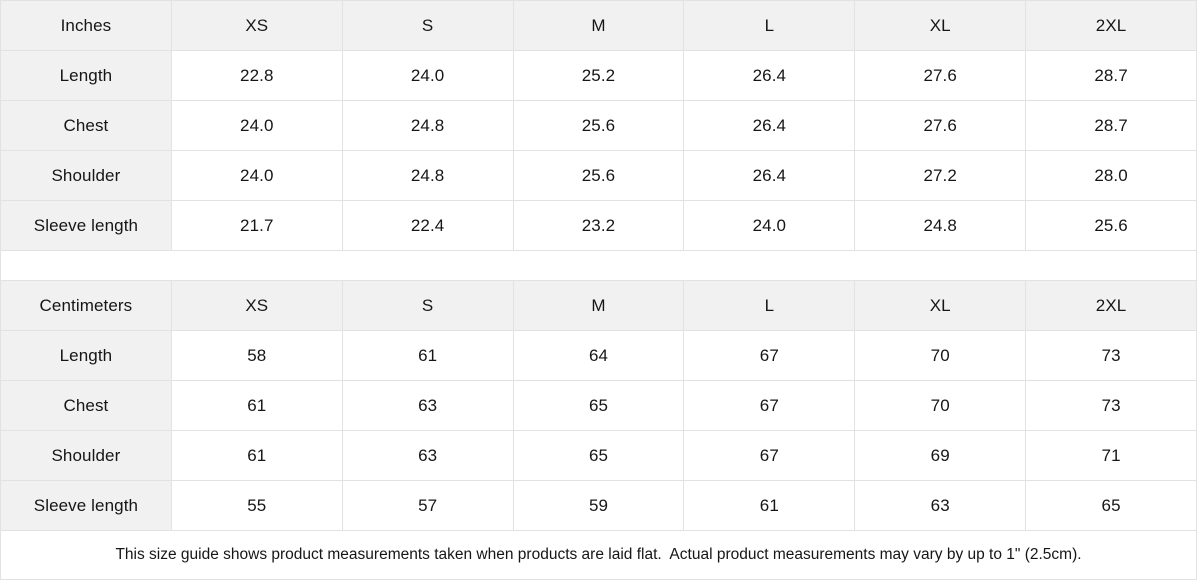  I want to click on table-spacer, so click(598, 265).